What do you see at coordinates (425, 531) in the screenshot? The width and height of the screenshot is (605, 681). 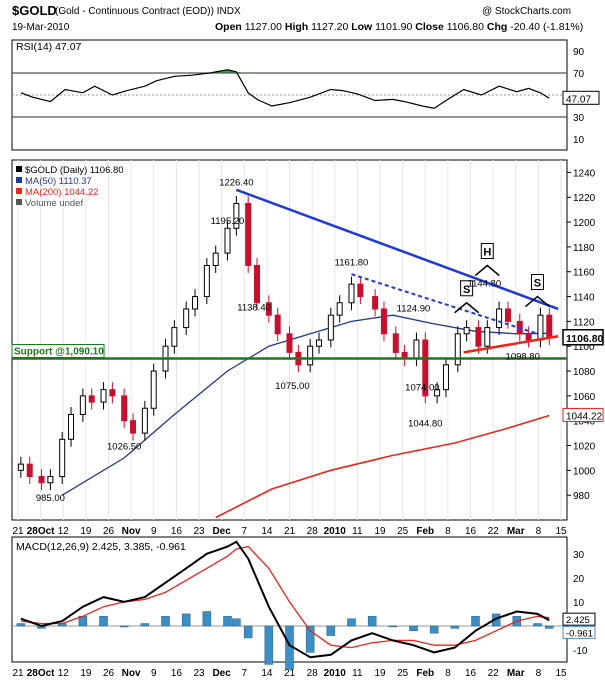 I see `price-x-tick-label: Feb` at bounding box center [425, 531].